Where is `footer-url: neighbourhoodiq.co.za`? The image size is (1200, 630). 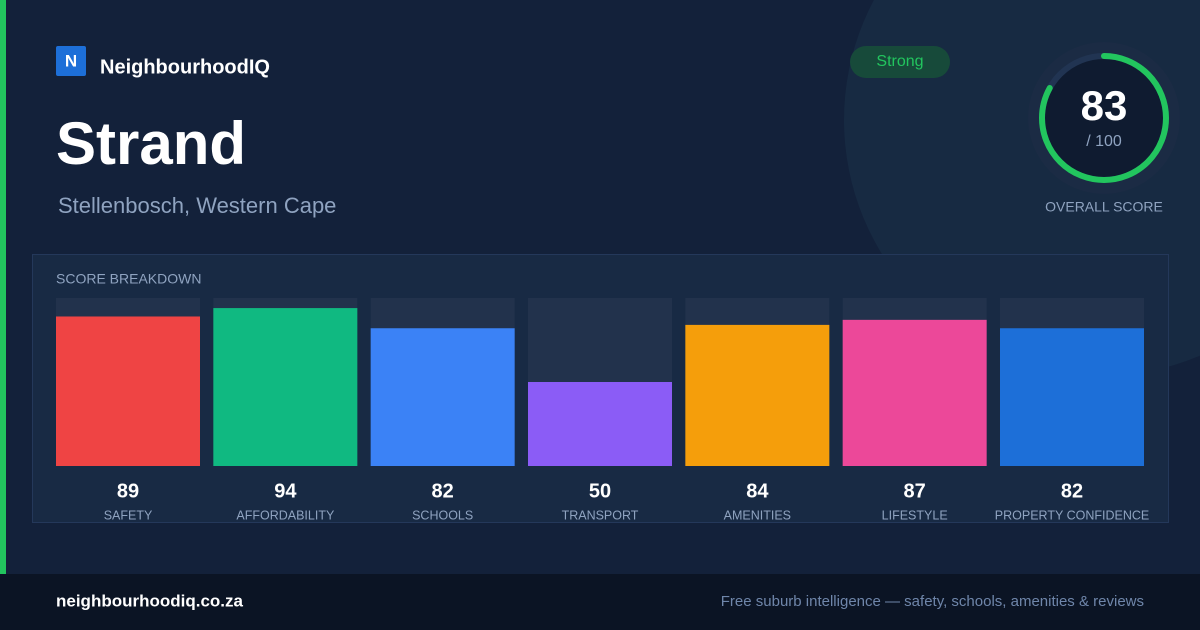
footer-url: neighbourhoodiq.co.za is located at coordinates (150, 600).